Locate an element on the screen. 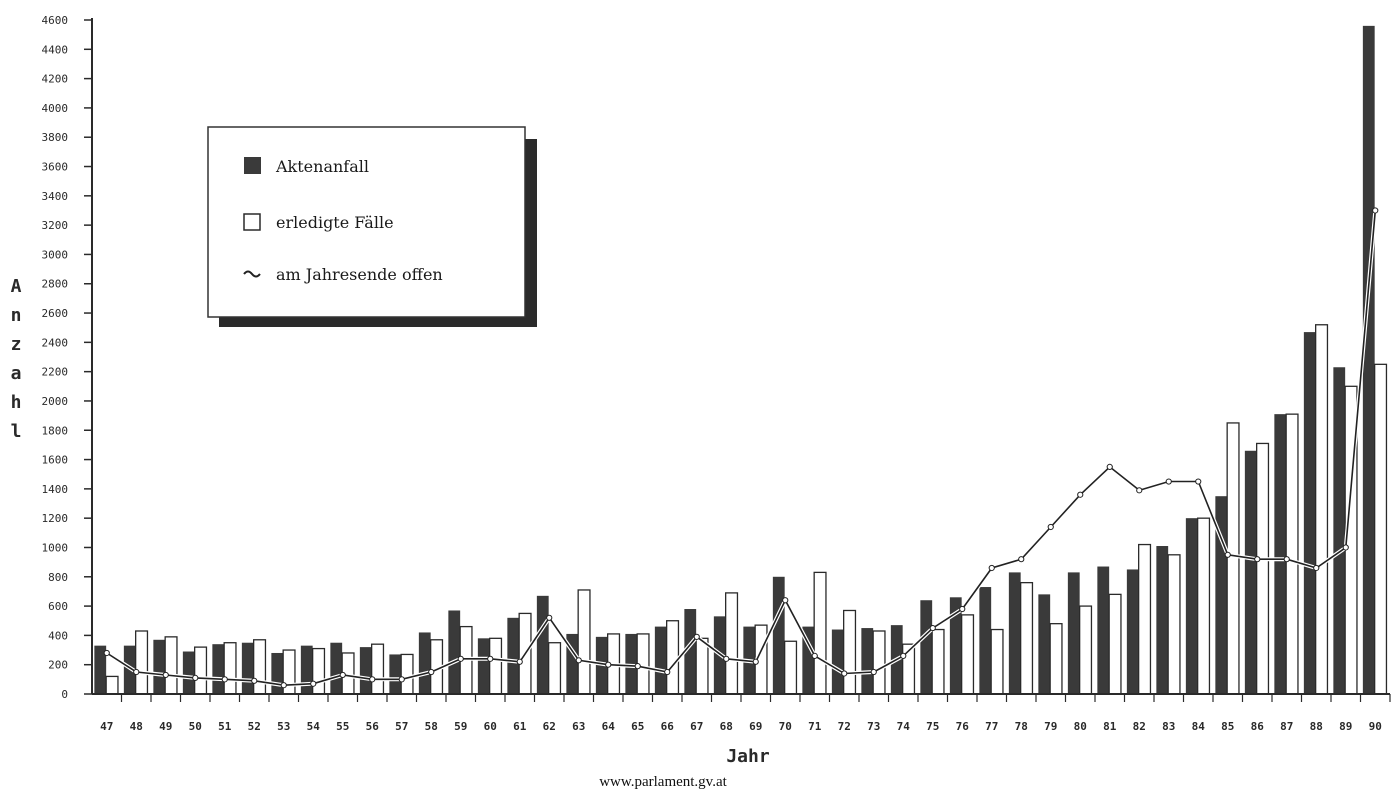  x-tick-label: 87 is located at coordinates (1286, 726).